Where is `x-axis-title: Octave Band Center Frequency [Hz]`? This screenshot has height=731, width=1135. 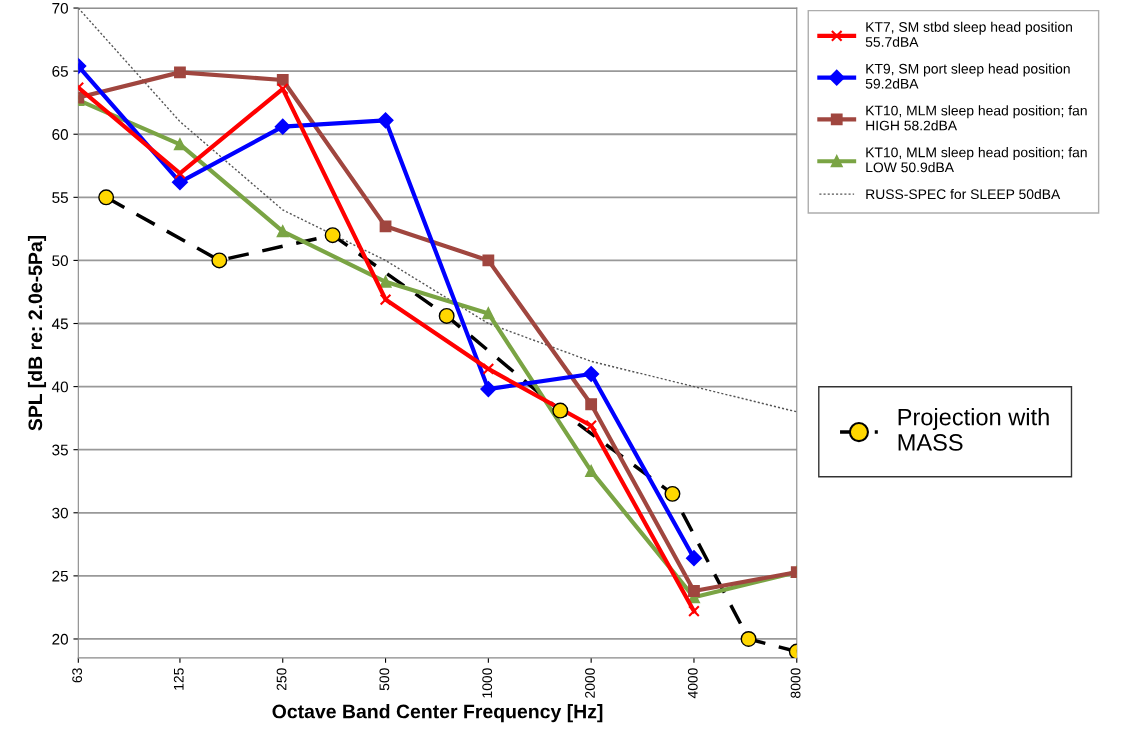
x-axis-title: Octave Band Center Frequency [Hz] is located at coordinates (437, 713).